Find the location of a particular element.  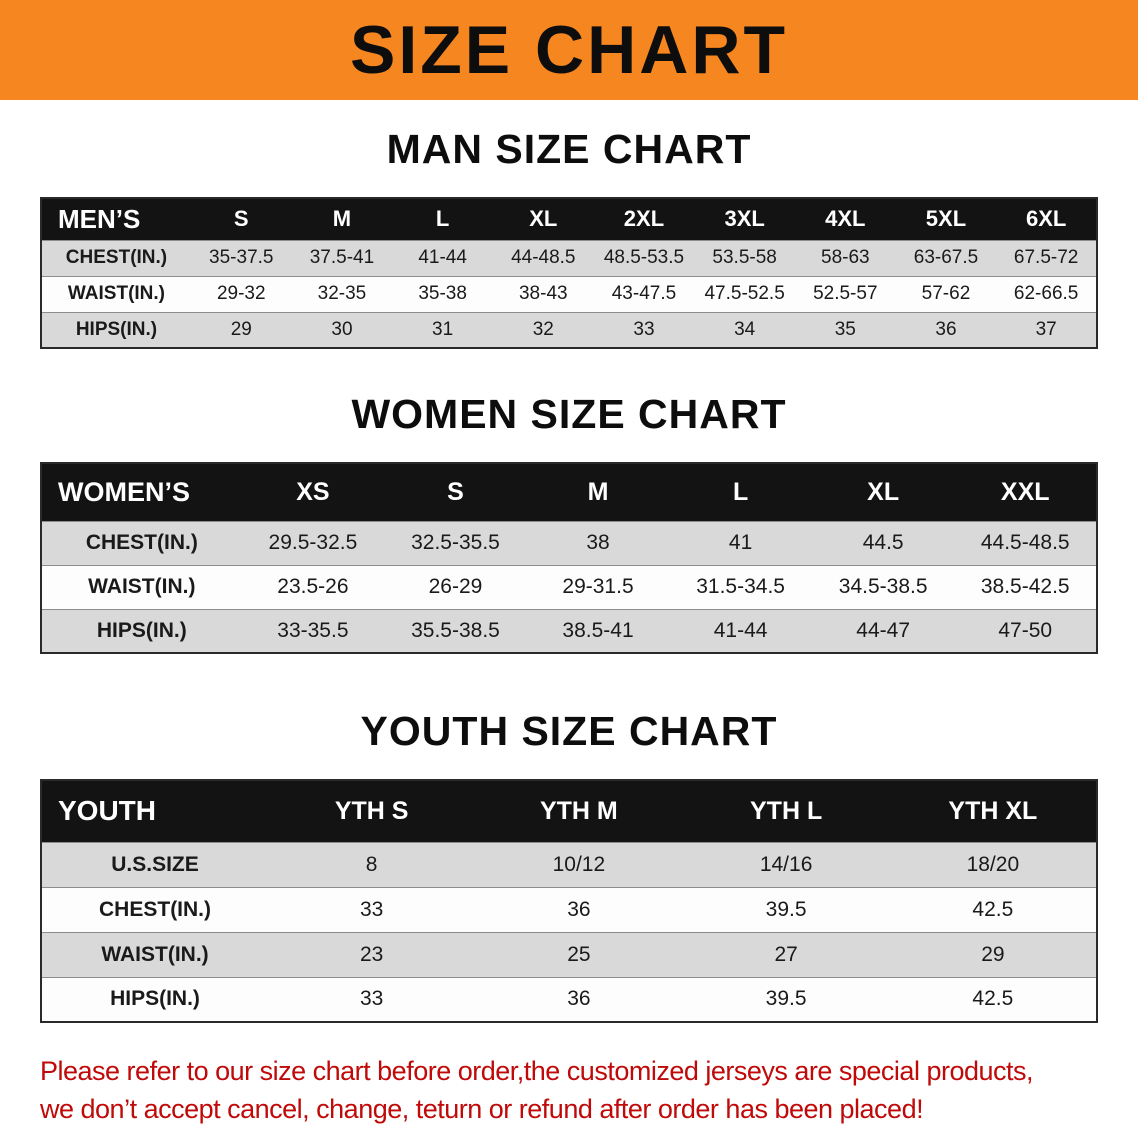

value-cell: 29-31.5 is located at coordinates (598, 586).